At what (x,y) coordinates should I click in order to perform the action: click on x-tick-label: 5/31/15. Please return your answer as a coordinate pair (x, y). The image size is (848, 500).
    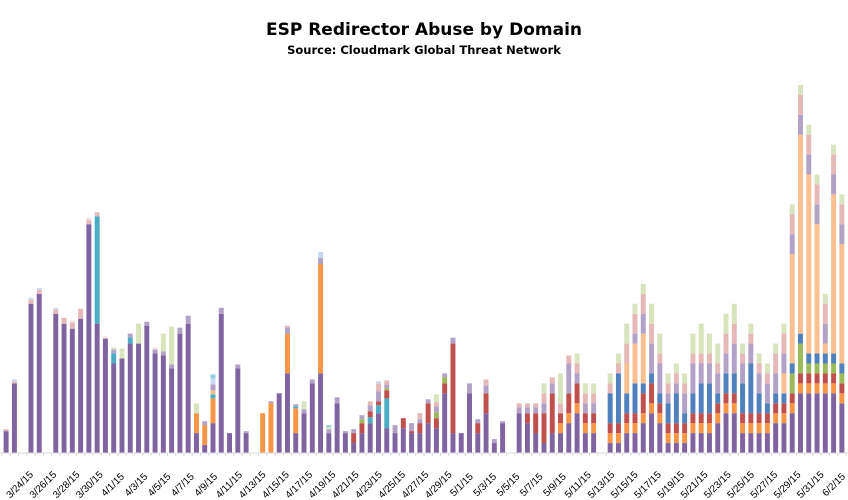
    Looking at the image, I should click on (811, 484).